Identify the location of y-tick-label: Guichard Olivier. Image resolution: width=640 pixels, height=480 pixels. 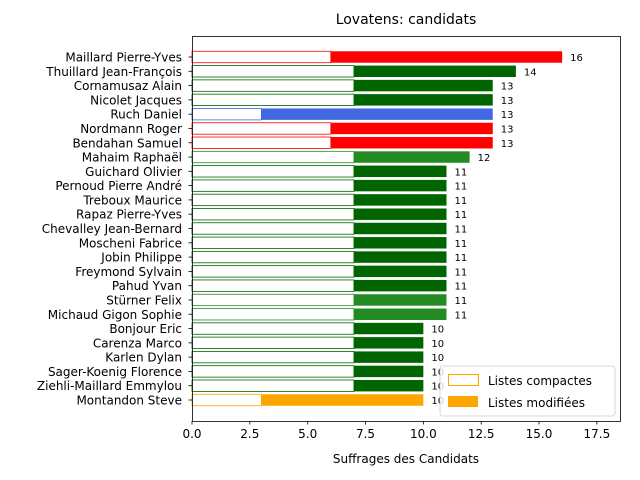
(133, 172).